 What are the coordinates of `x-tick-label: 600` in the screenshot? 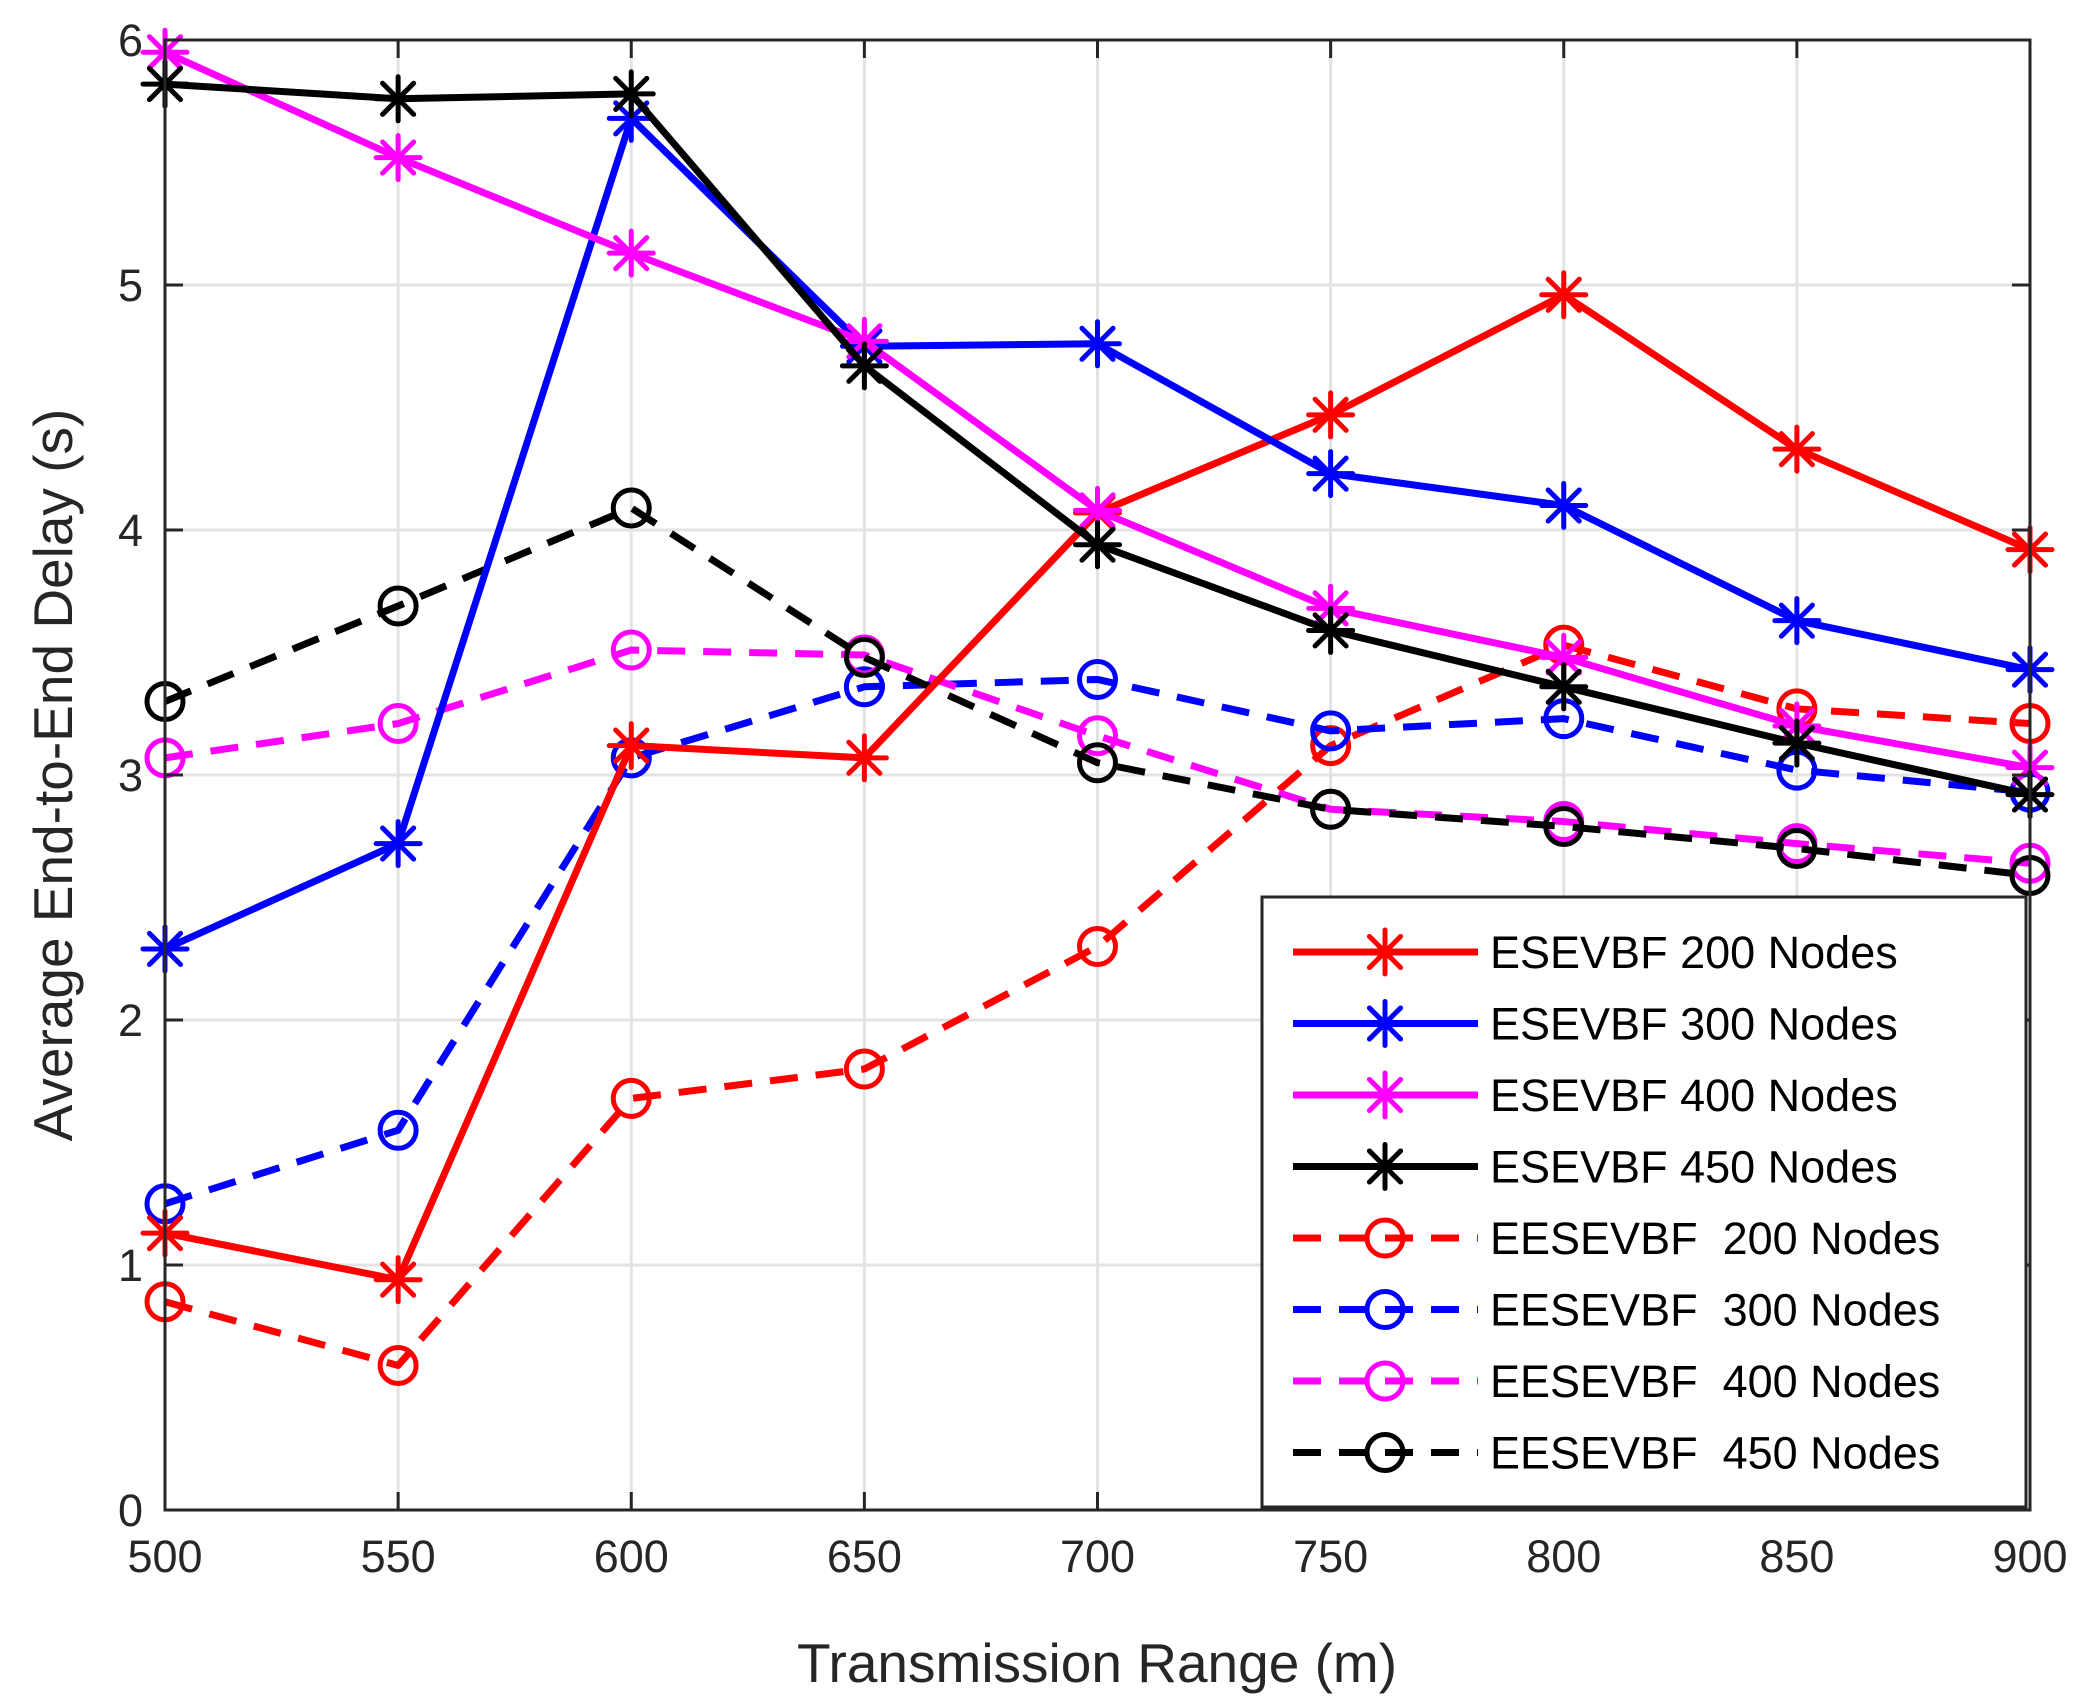 It's located at (631, 1556).